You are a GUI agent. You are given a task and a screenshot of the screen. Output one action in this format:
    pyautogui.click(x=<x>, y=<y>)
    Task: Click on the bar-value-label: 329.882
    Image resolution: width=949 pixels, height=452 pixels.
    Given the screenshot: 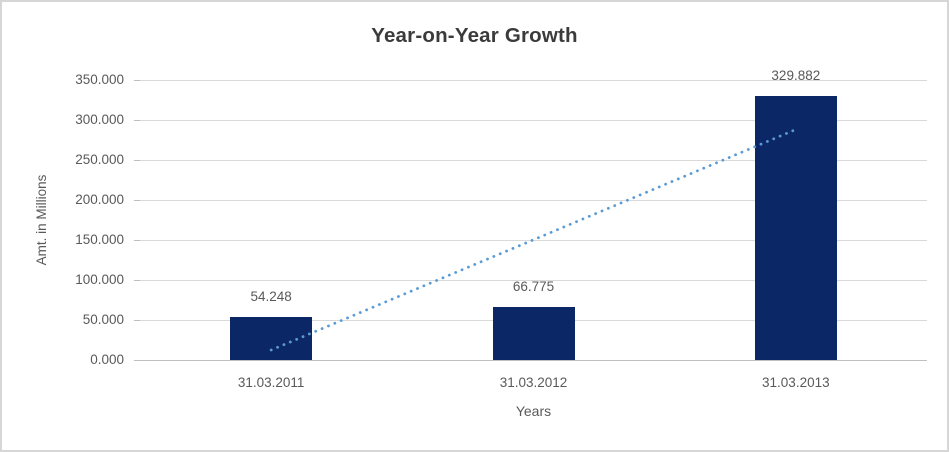 What is the action you would take?
    pyautogui.click(x=796, y=76)
    